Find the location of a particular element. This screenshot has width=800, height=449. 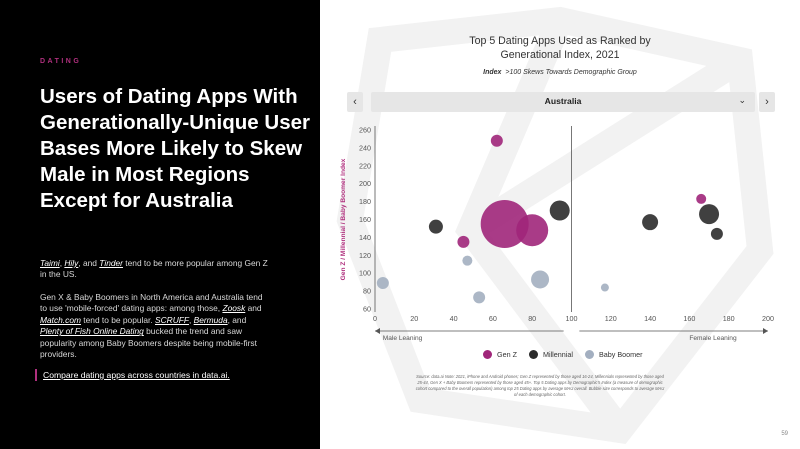

region-select-value: Australia is located at coordinates (563, 101).